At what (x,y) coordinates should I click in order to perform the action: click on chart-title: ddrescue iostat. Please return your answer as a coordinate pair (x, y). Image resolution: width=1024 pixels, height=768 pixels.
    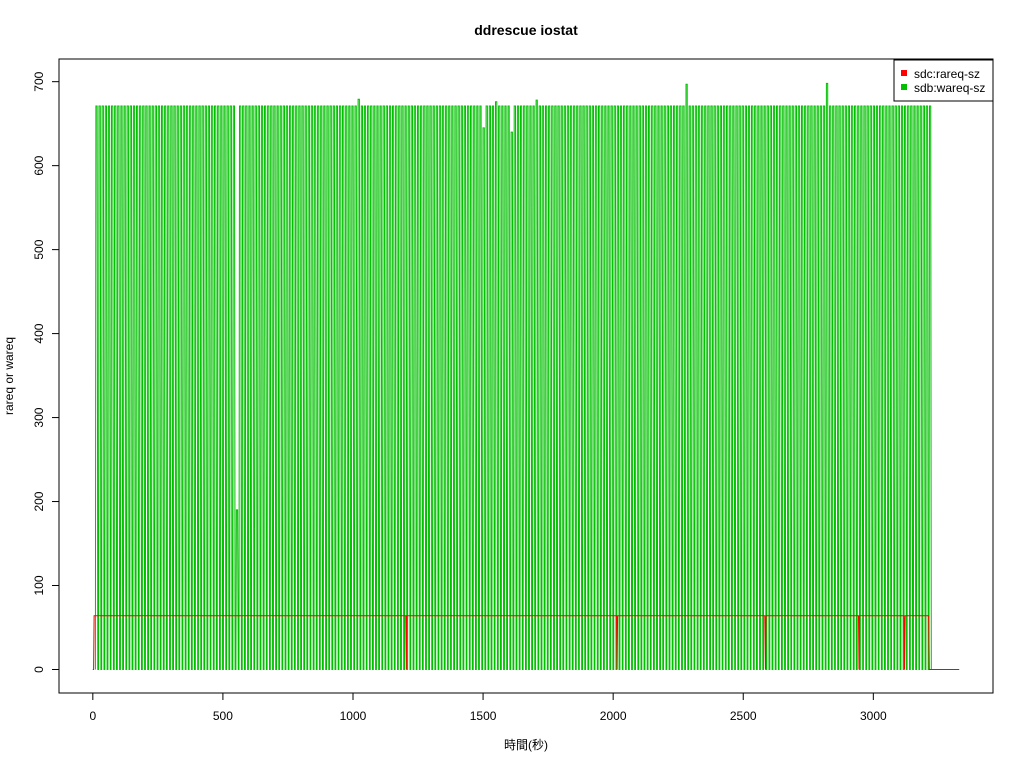
    Looking at the image, I should click on (526, 30).